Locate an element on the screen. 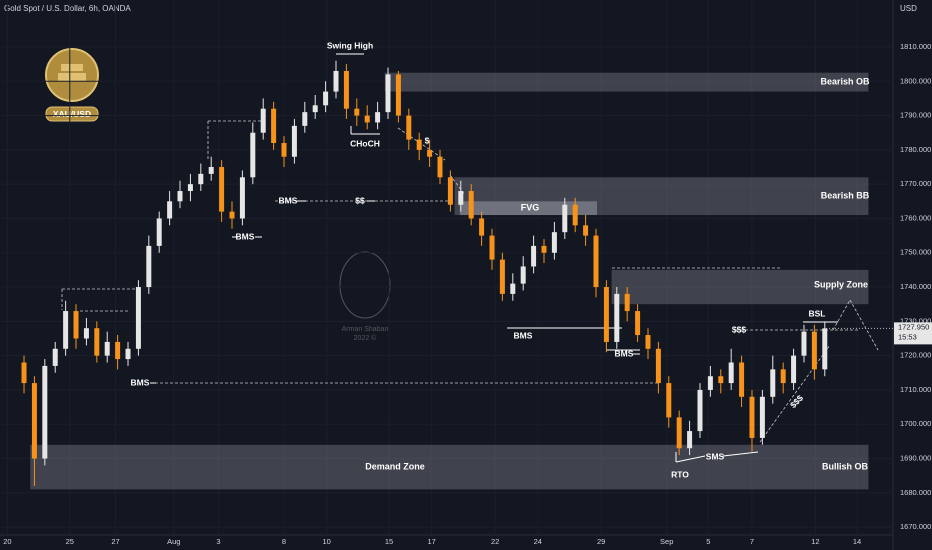  y-tick-label: 1750.000 is located at coordinates (915, 252).